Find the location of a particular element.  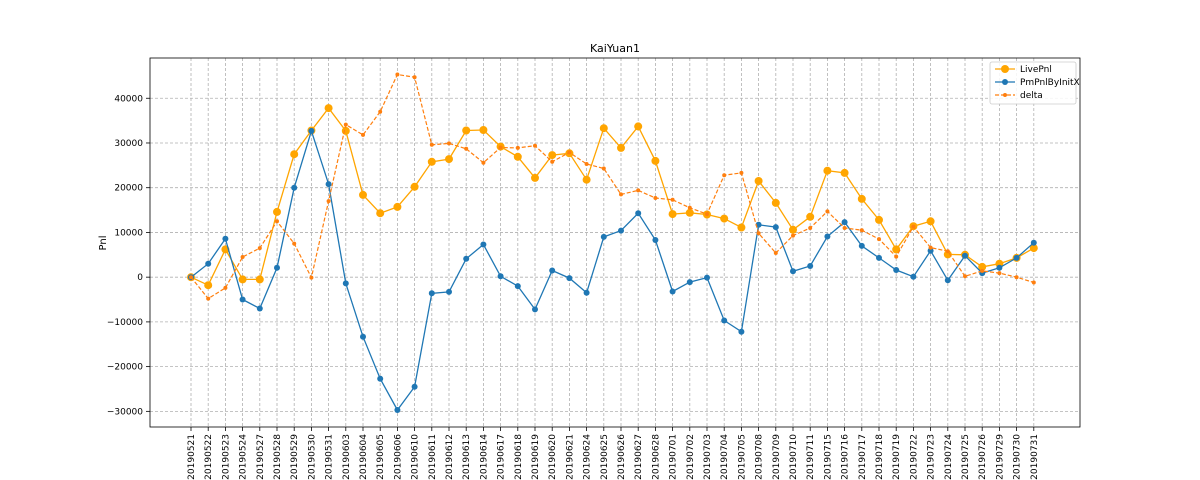

legend-entry-label: PmPnlByInitX is located at coordinates (1050, 83).